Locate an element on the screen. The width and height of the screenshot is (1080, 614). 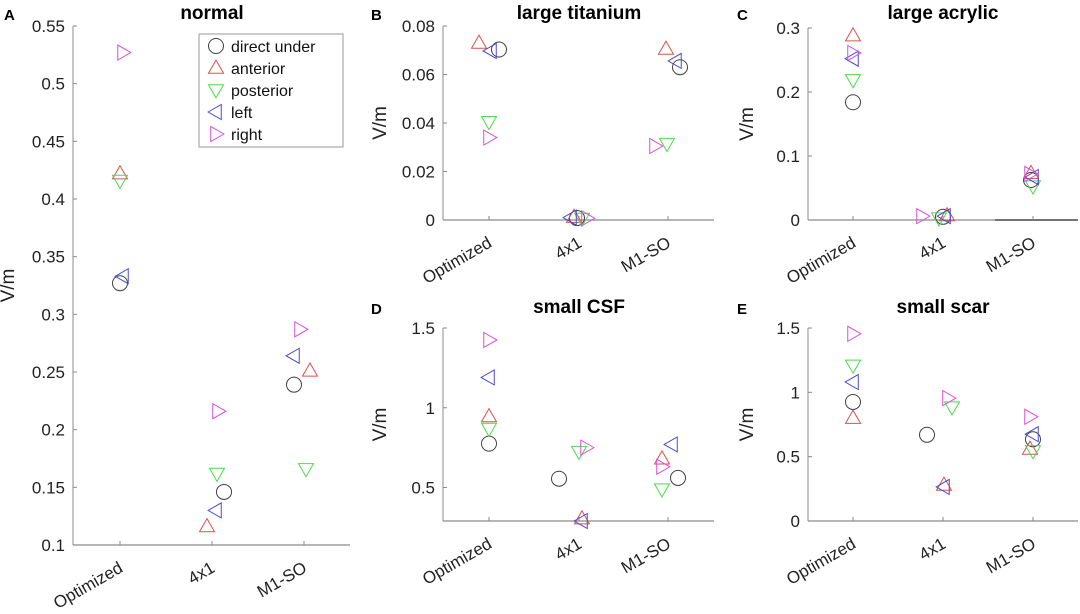
legend-marker-left is located at coordinates (214, 112).